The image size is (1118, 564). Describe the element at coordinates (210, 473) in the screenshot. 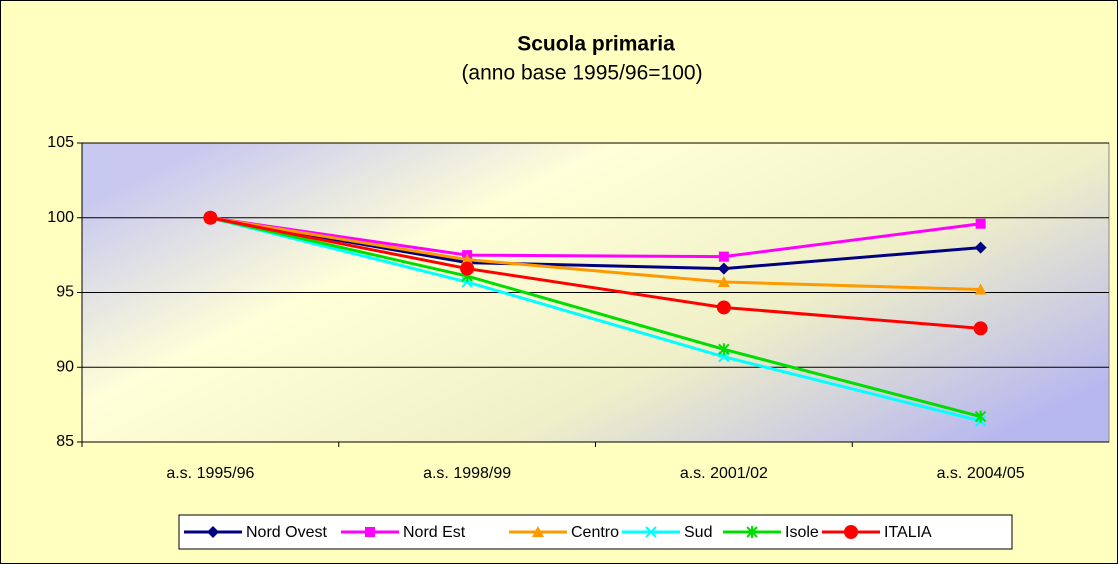

I see `x-tick-label: a.s. 1995/96` at that location.